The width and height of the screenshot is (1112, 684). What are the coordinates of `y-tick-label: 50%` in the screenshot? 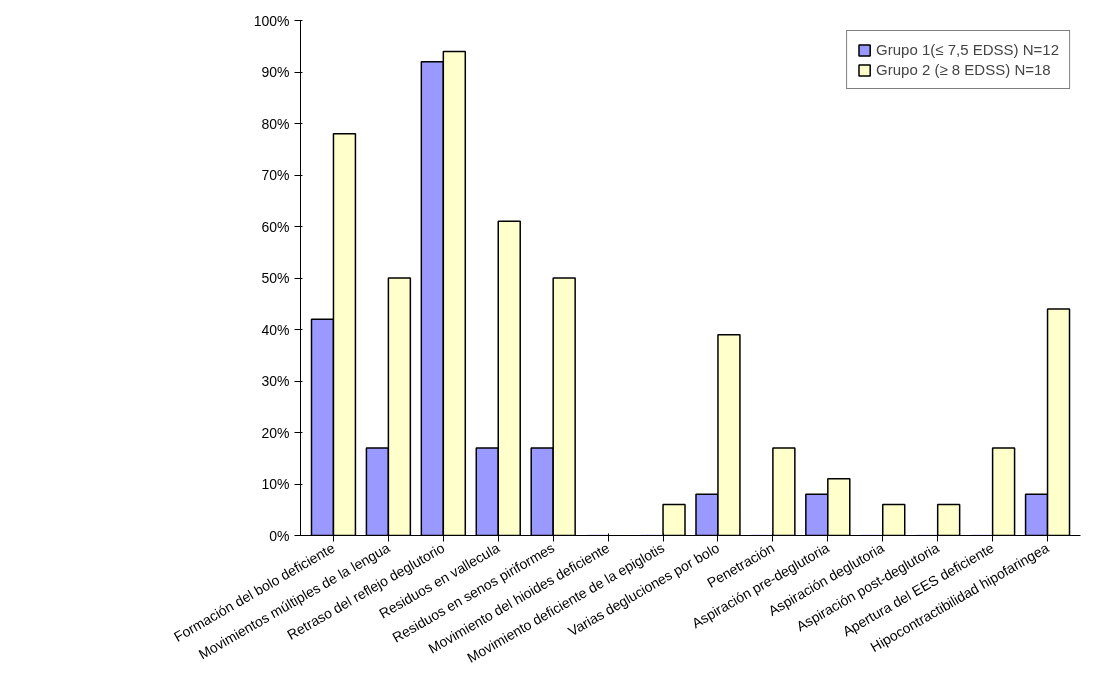 It's located at (275, 278).